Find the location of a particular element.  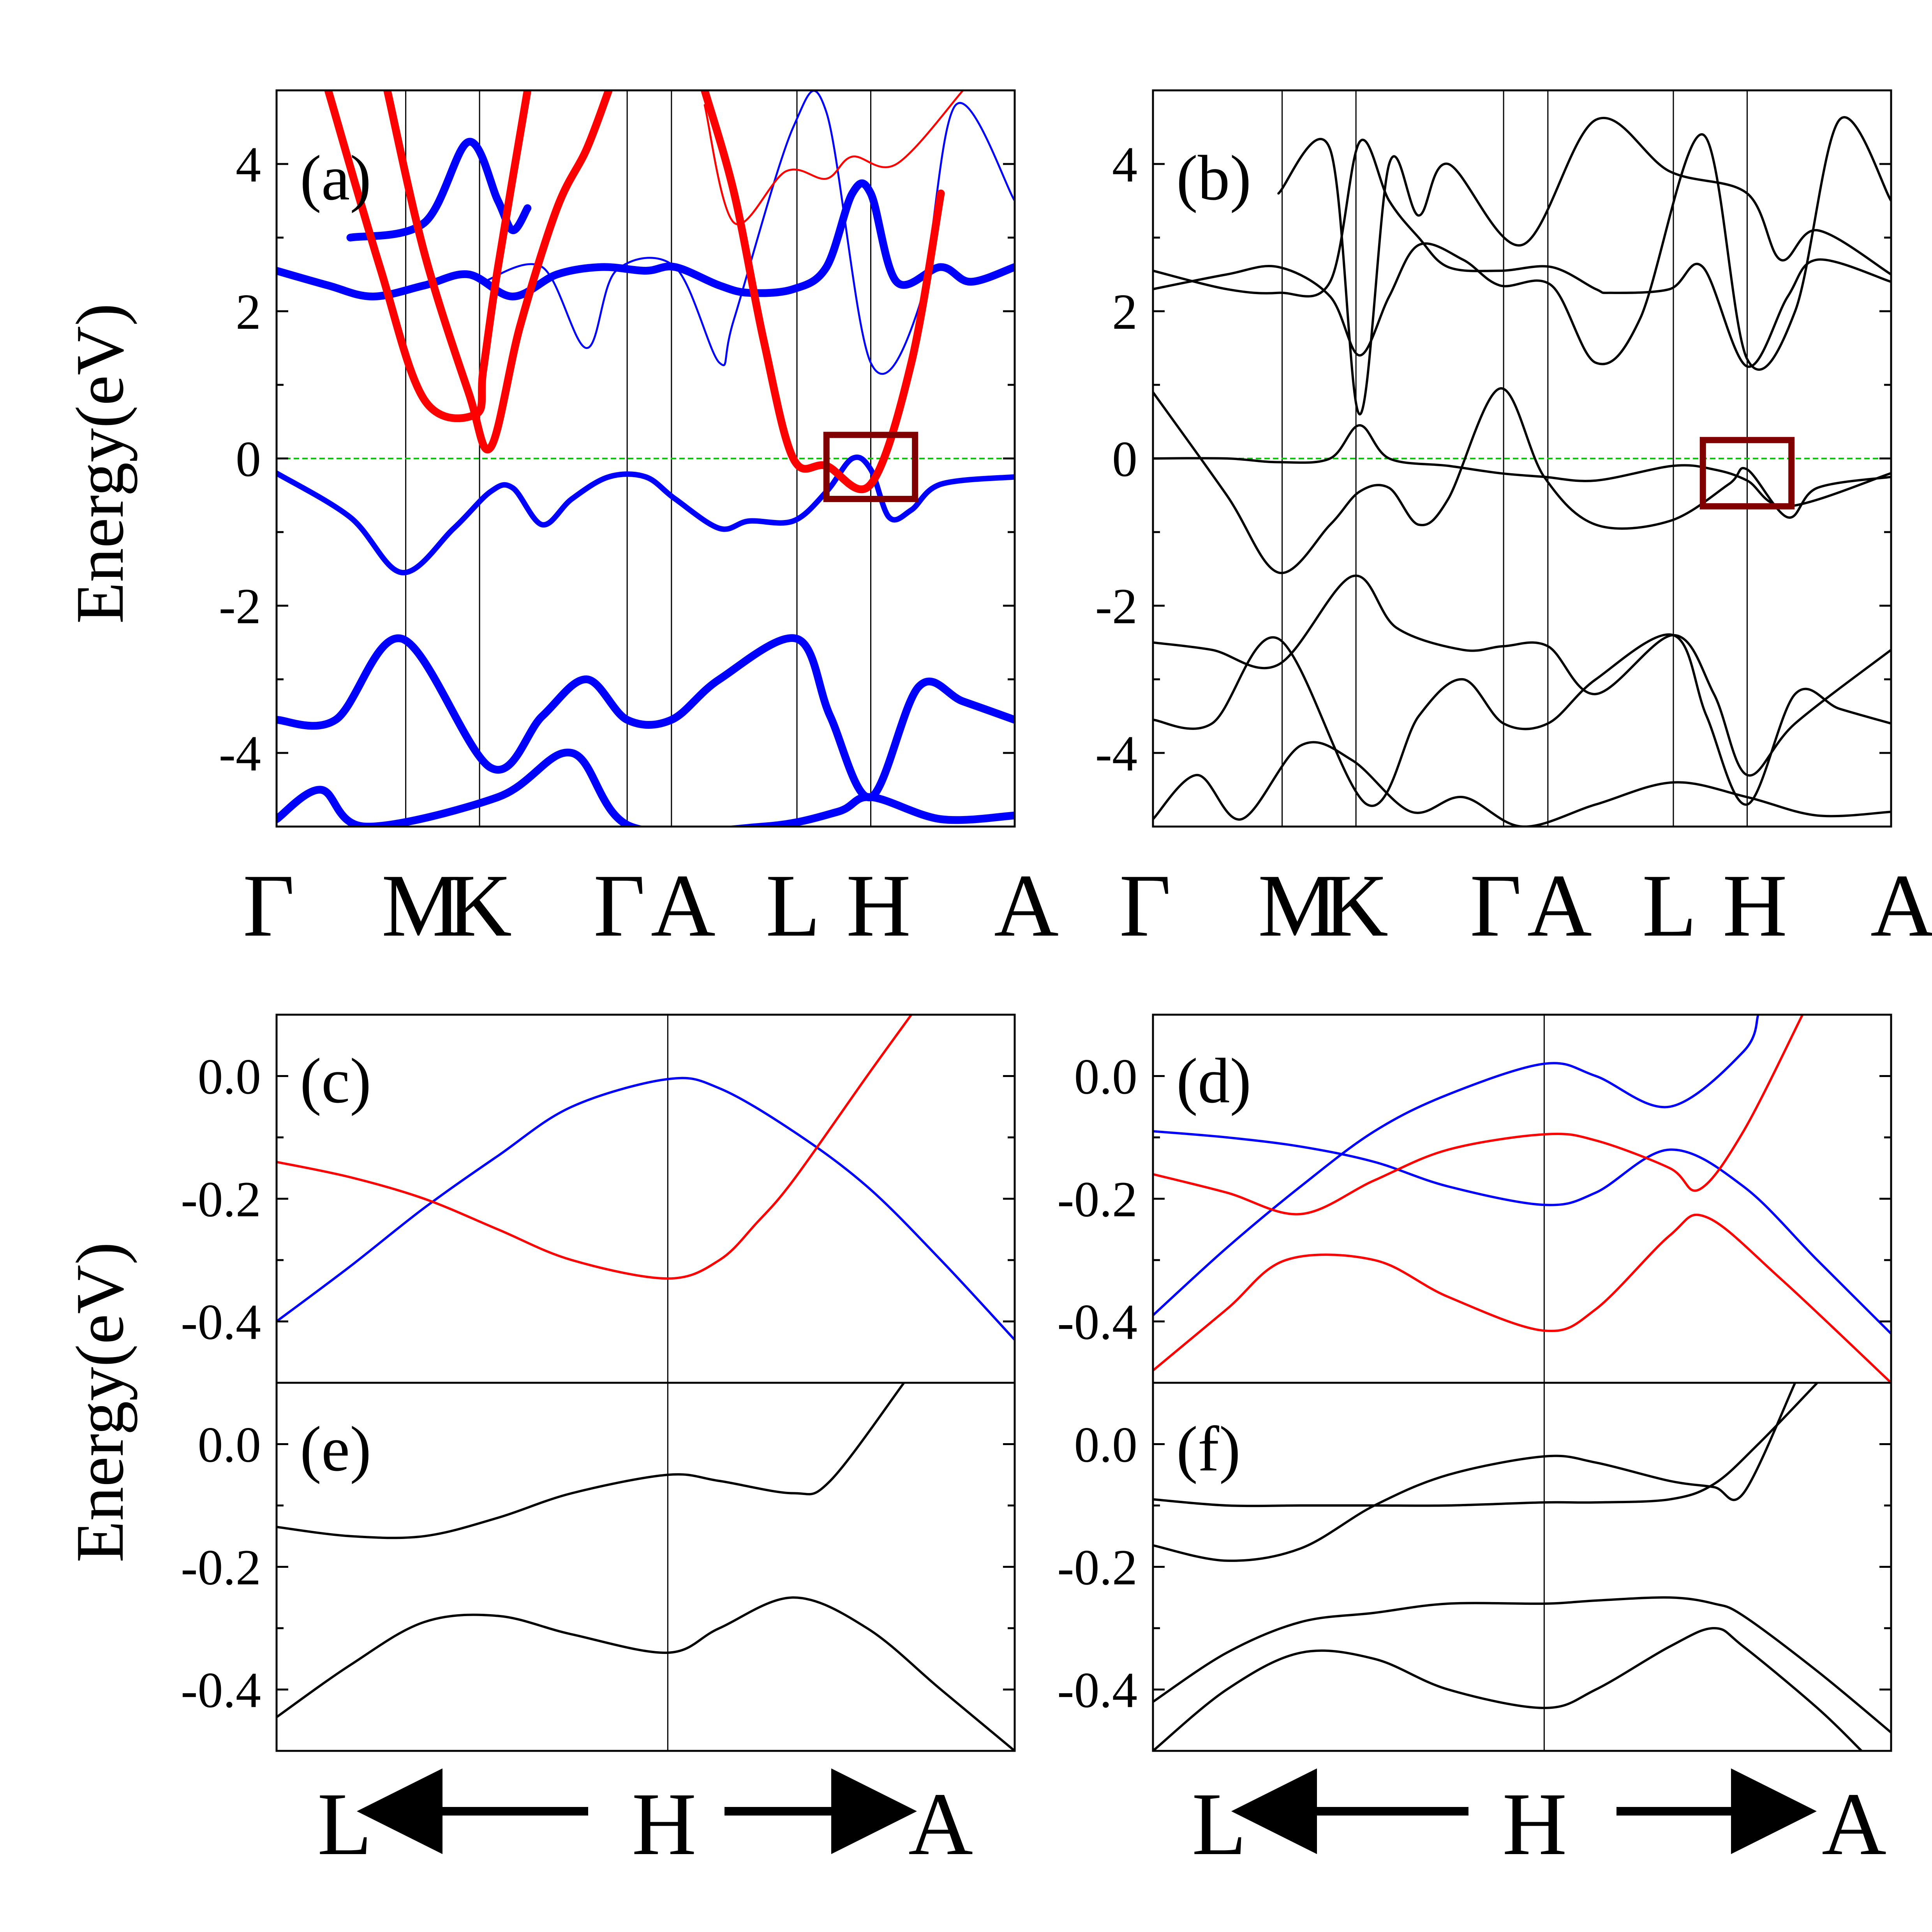

k-label-b-7: A is located at coordinates (1901, 906).